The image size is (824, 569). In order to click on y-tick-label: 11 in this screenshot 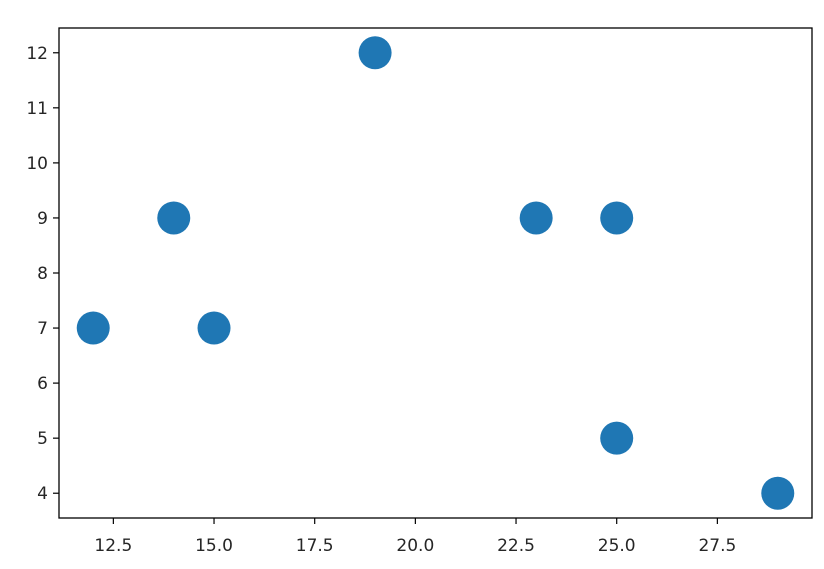, I will do `click(37, 109)`.